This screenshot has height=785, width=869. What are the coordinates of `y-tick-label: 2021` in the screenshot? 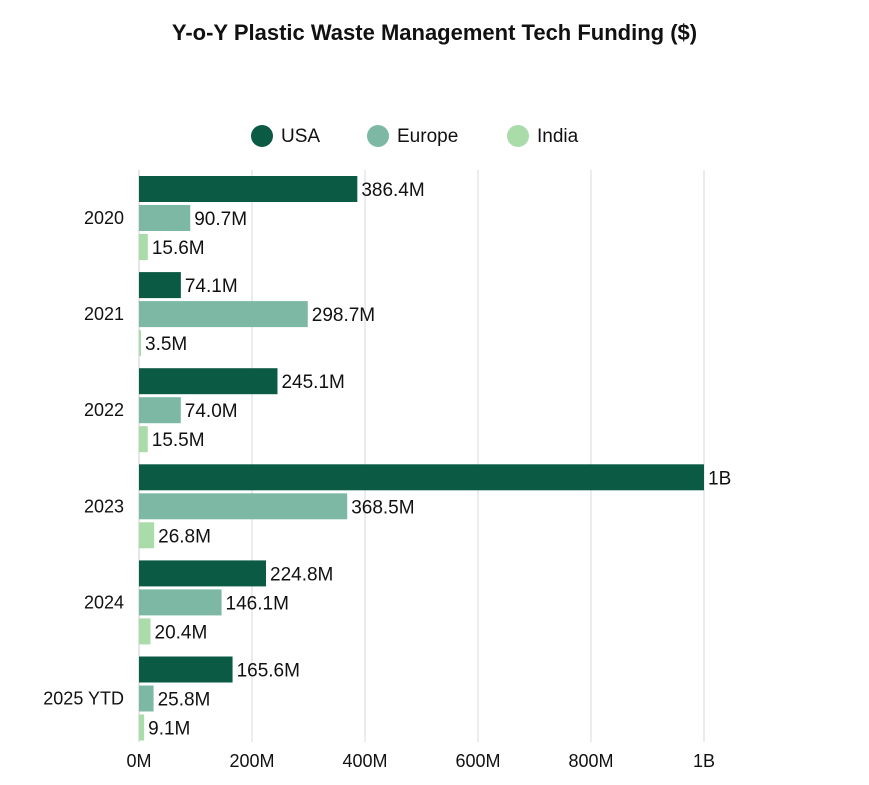 It's located at (104, 314).